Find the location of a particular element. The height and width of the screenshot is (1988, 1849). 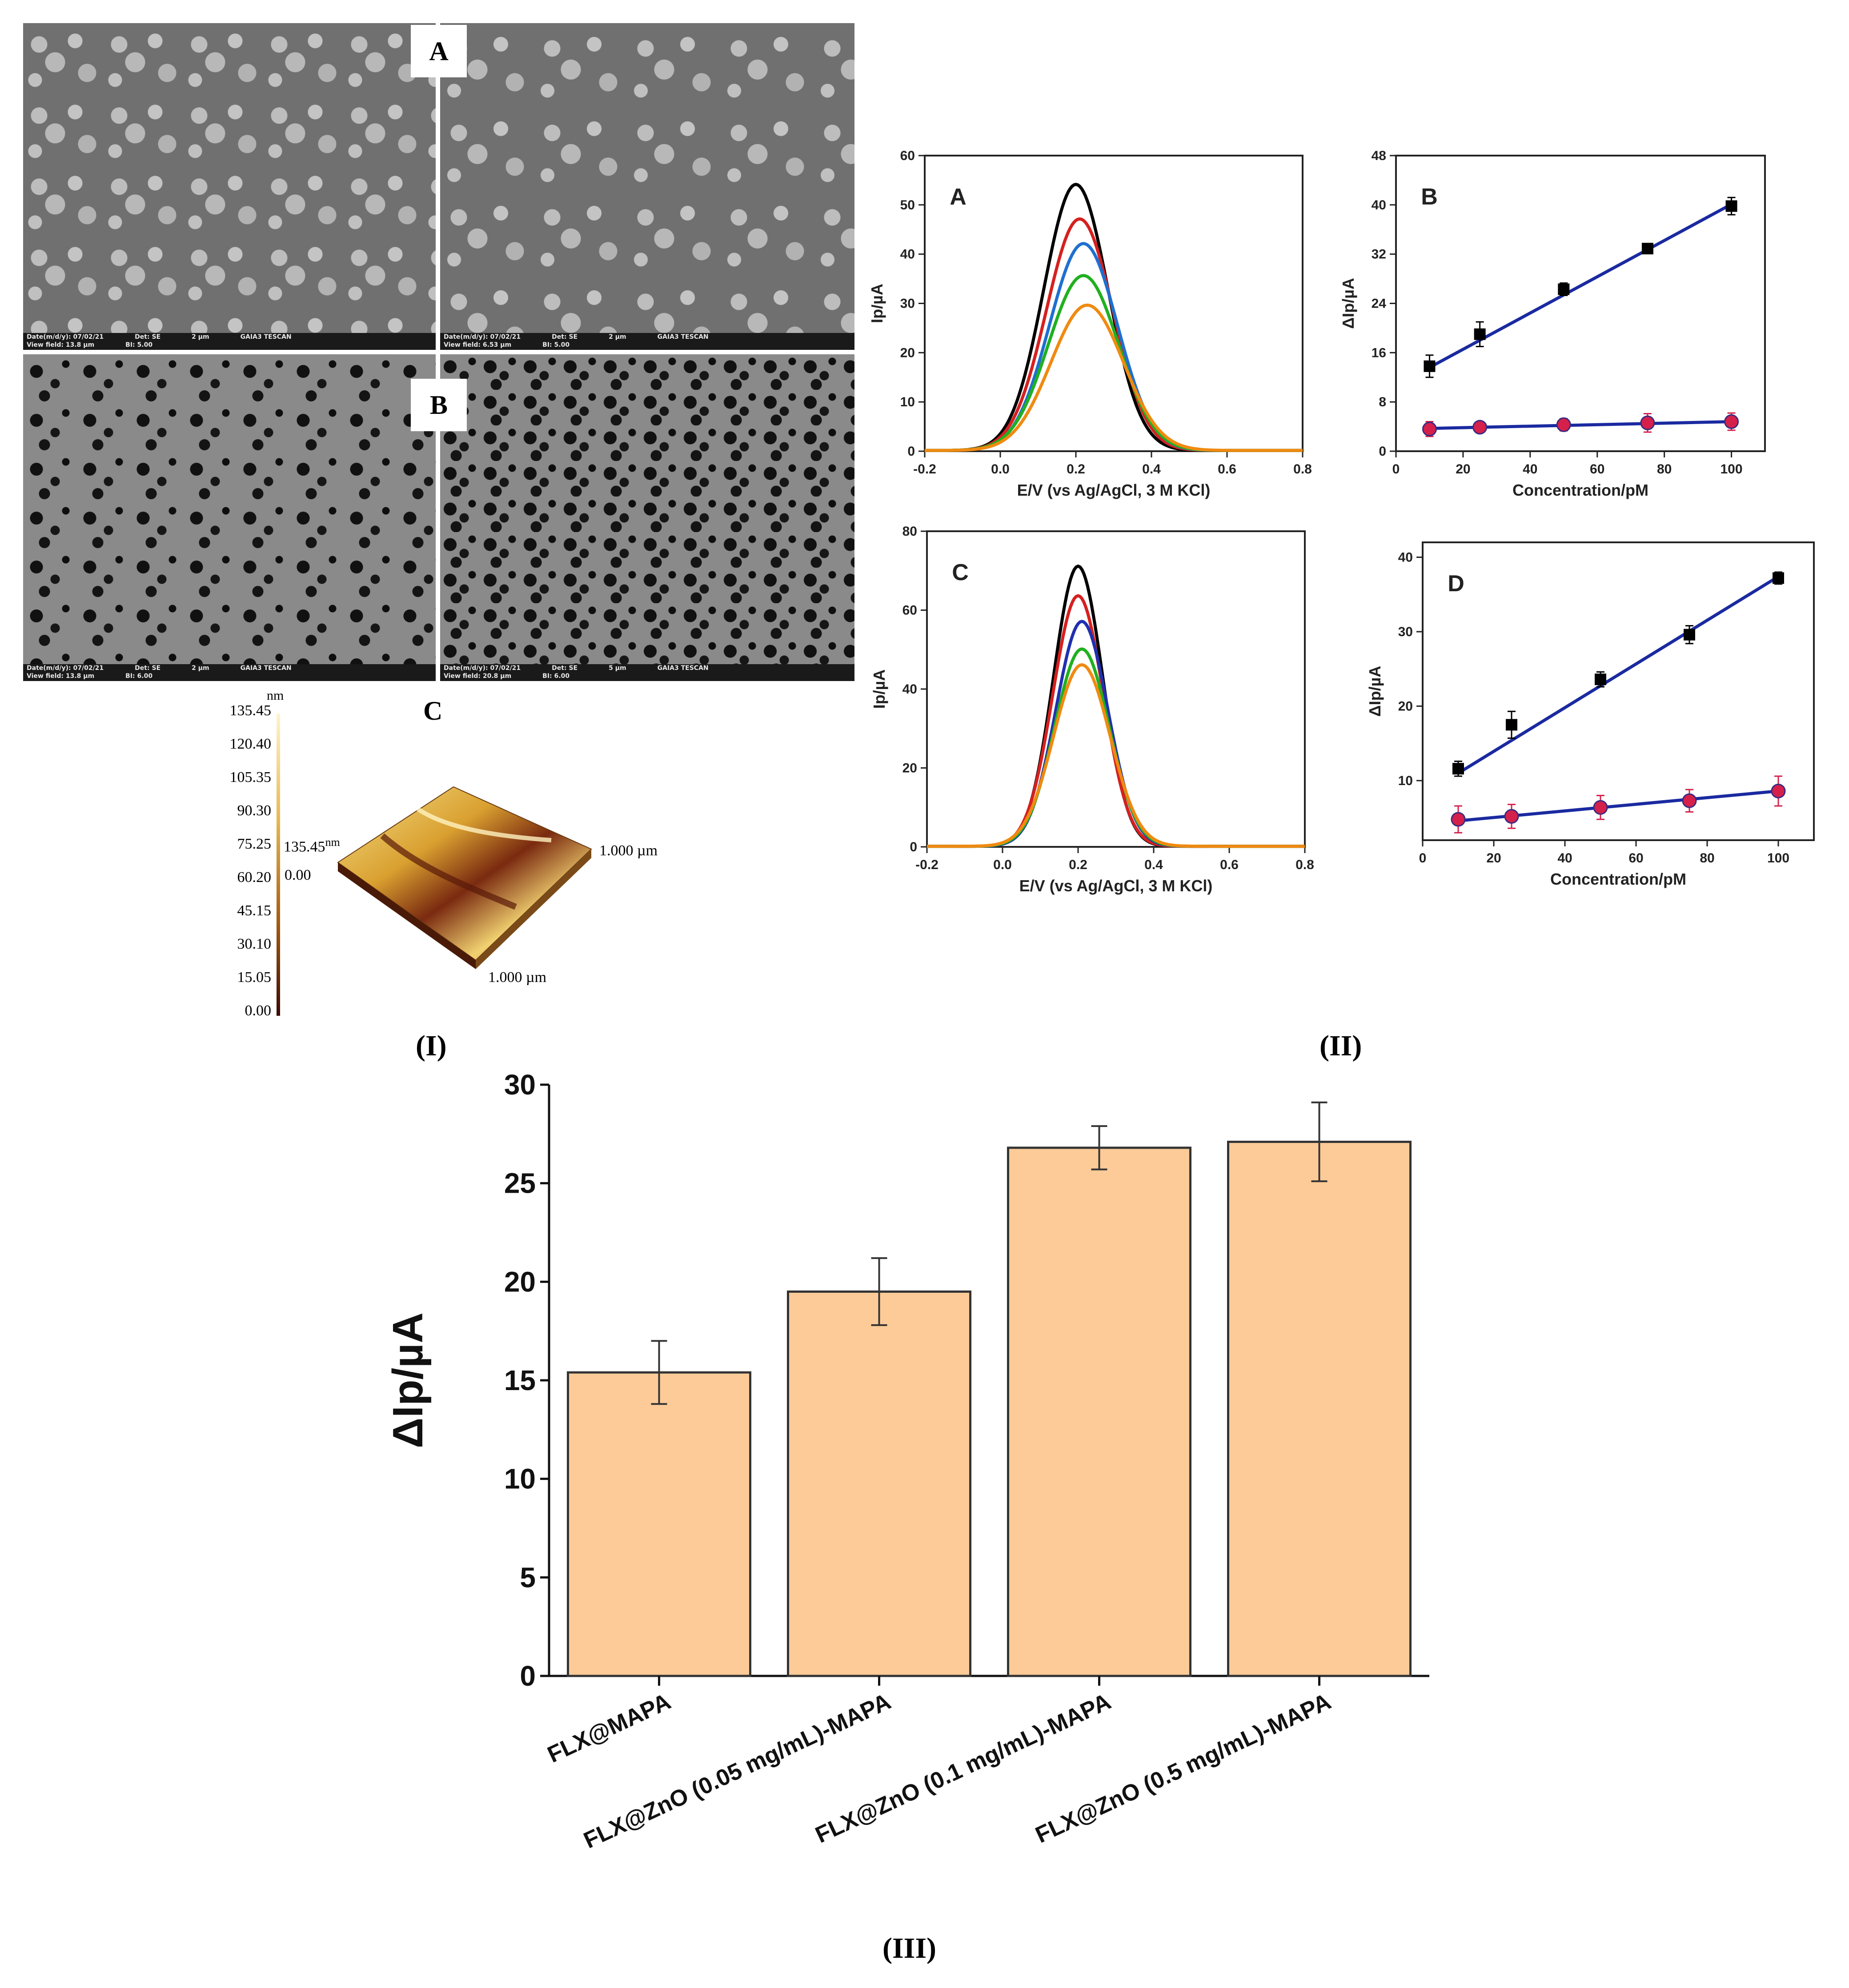

y-tick-label: 40 is located at coordinates (1405, 557).